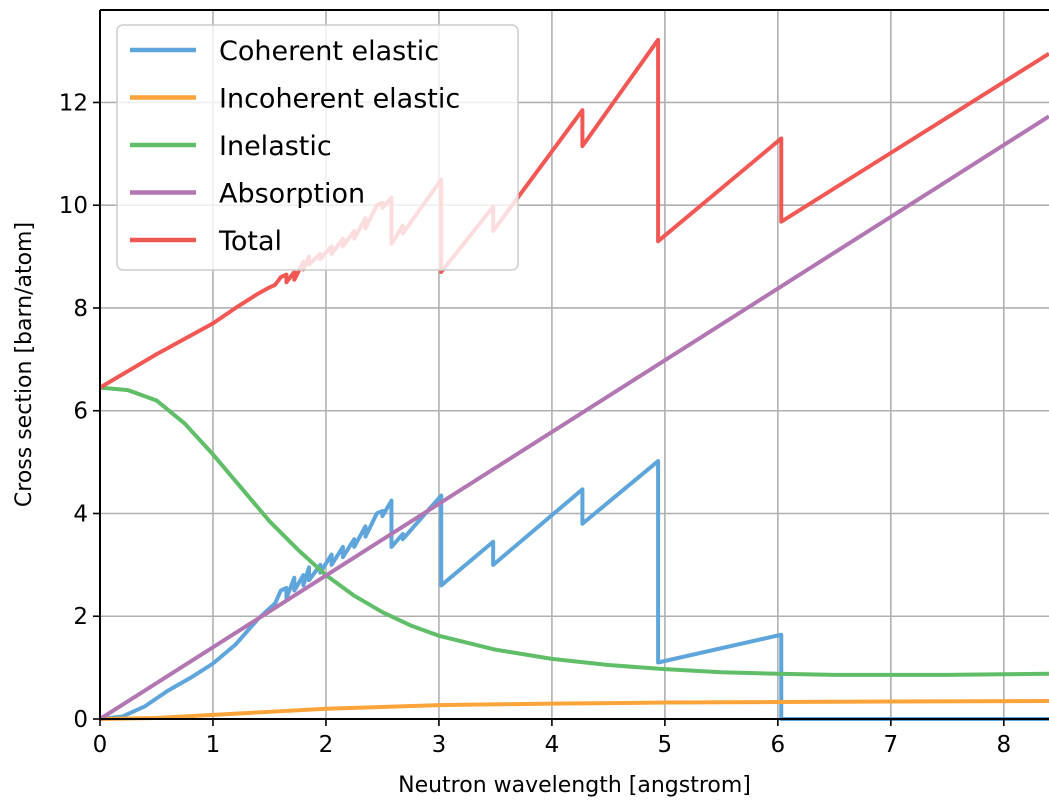 This screenshot has width=1049, height=806. I want to click on y-tick-label: 4, so click(80, 514).